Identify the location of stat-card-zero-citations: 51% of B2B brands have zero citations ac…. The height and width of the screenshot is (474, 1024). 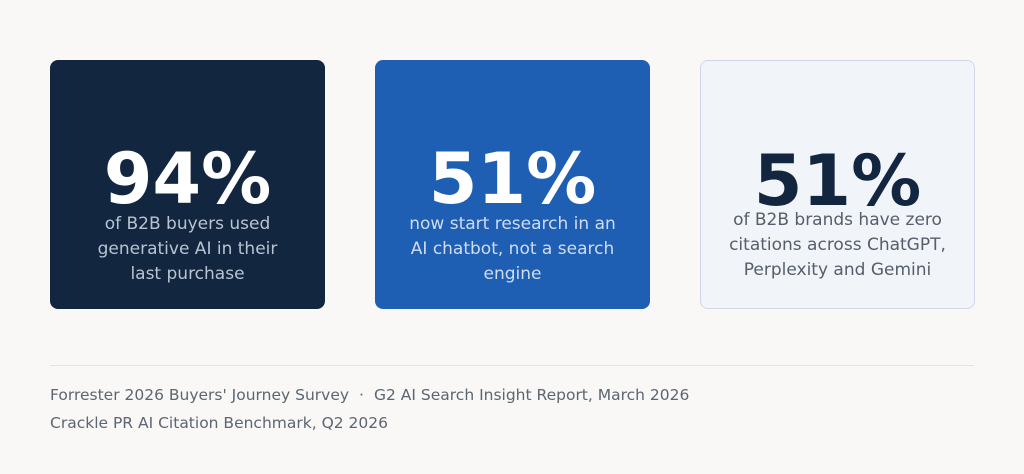
(837, 184).